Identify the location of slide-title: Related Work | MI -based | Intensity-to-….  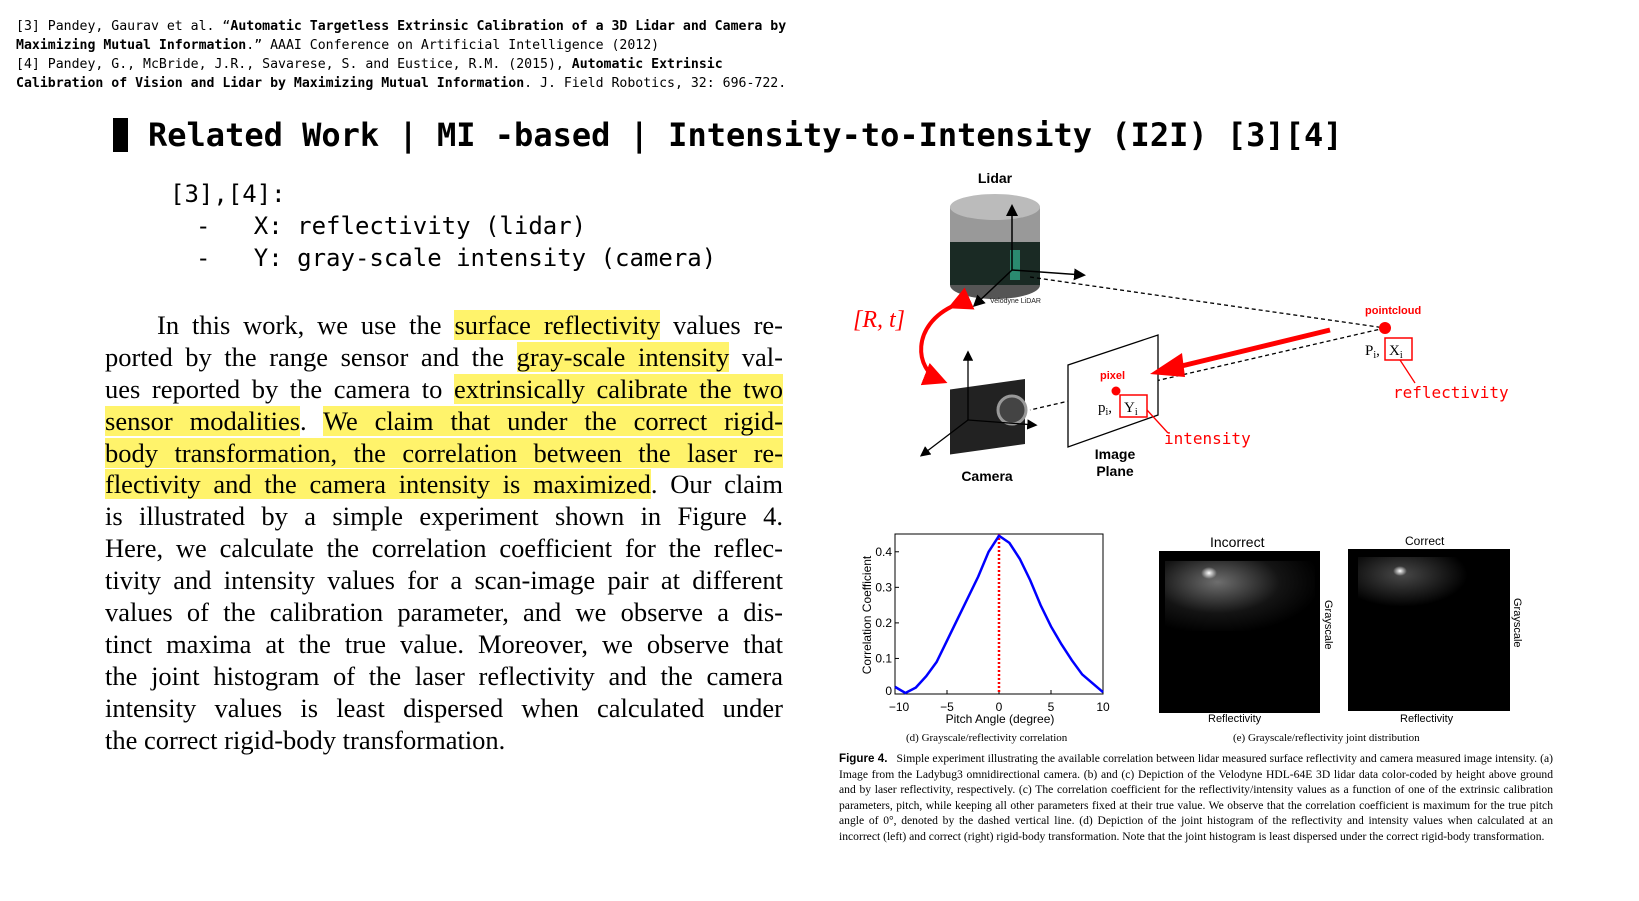
(727, 135).